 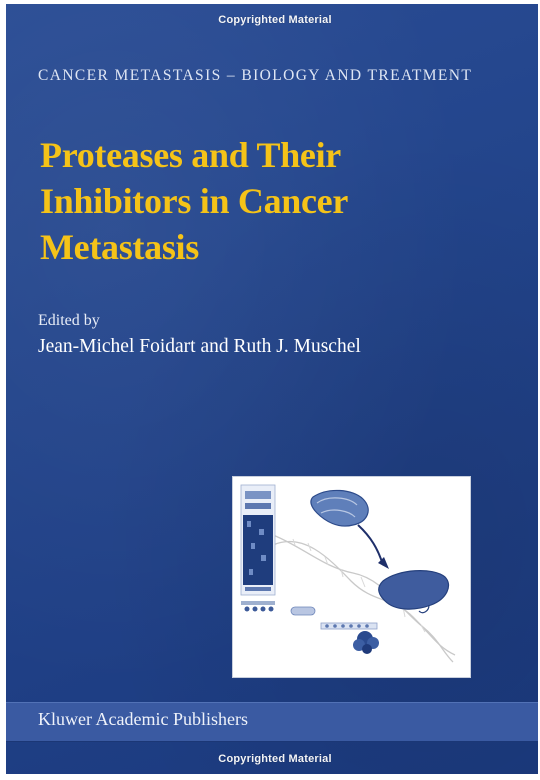 I want to click on metastasis-illustration, so click(x=351, y=577).